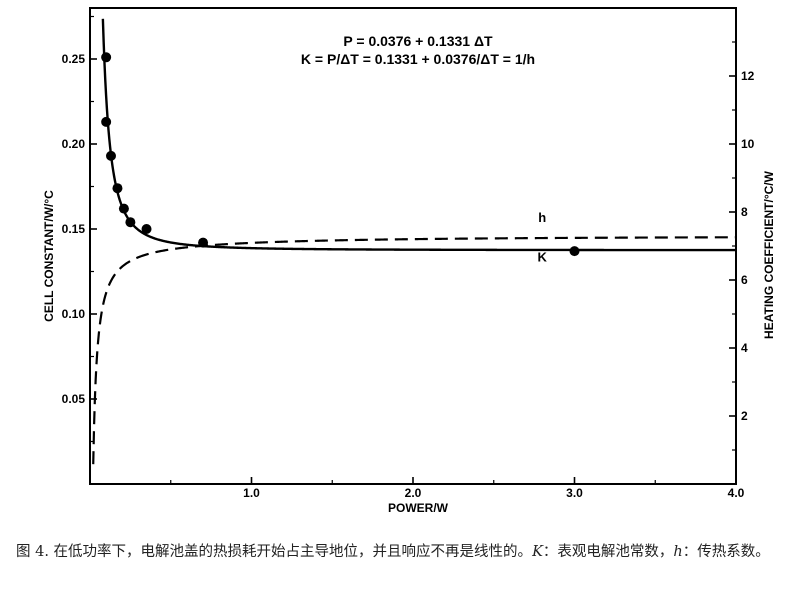 This screenshot has height=598, width=798. I want to click on y-right-tick-label: 12, so click(748, 76).